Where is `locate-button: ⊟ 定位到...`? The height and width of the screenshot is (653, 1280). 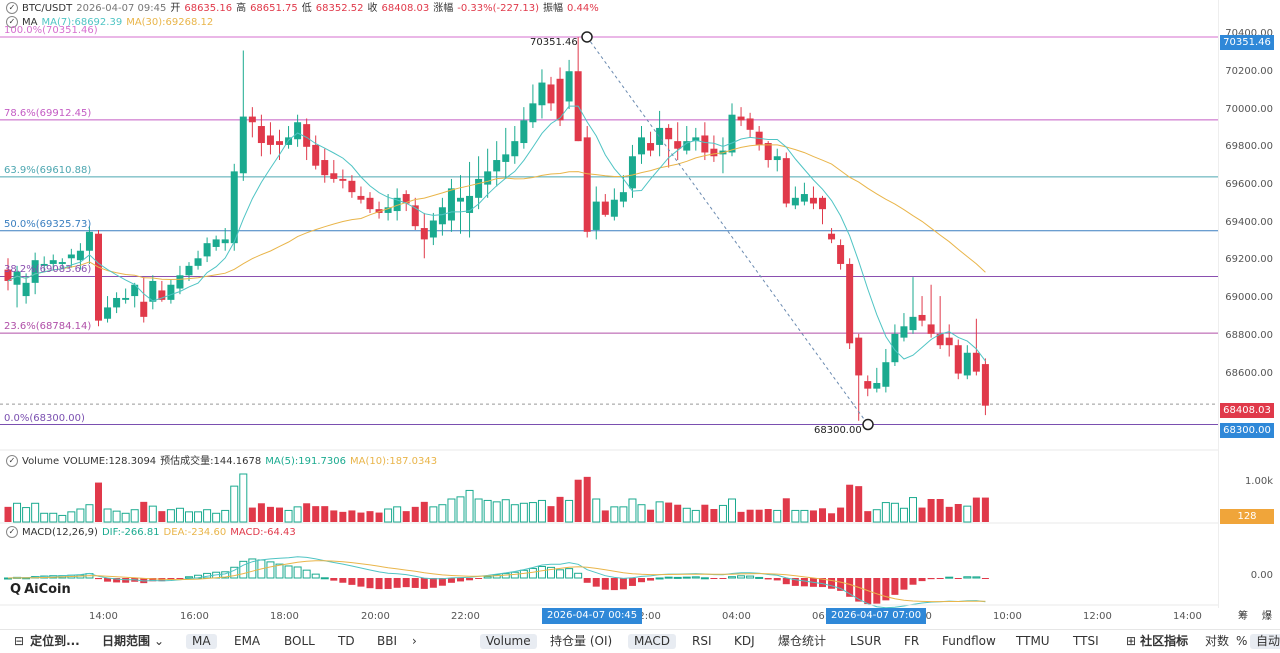
locate-button: ⊟ 定位到... is located at coordinates (47, 641).